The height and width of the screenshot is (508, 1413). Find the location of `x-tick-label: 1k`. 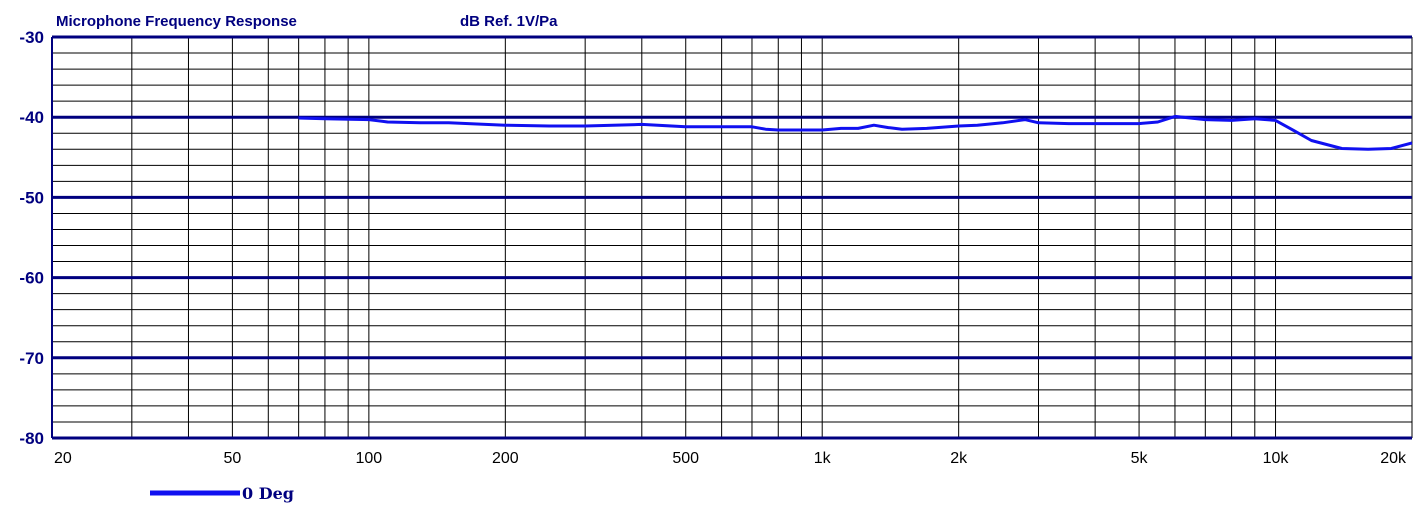

x-tick-label: 1k is located at coordinates (823, 458).